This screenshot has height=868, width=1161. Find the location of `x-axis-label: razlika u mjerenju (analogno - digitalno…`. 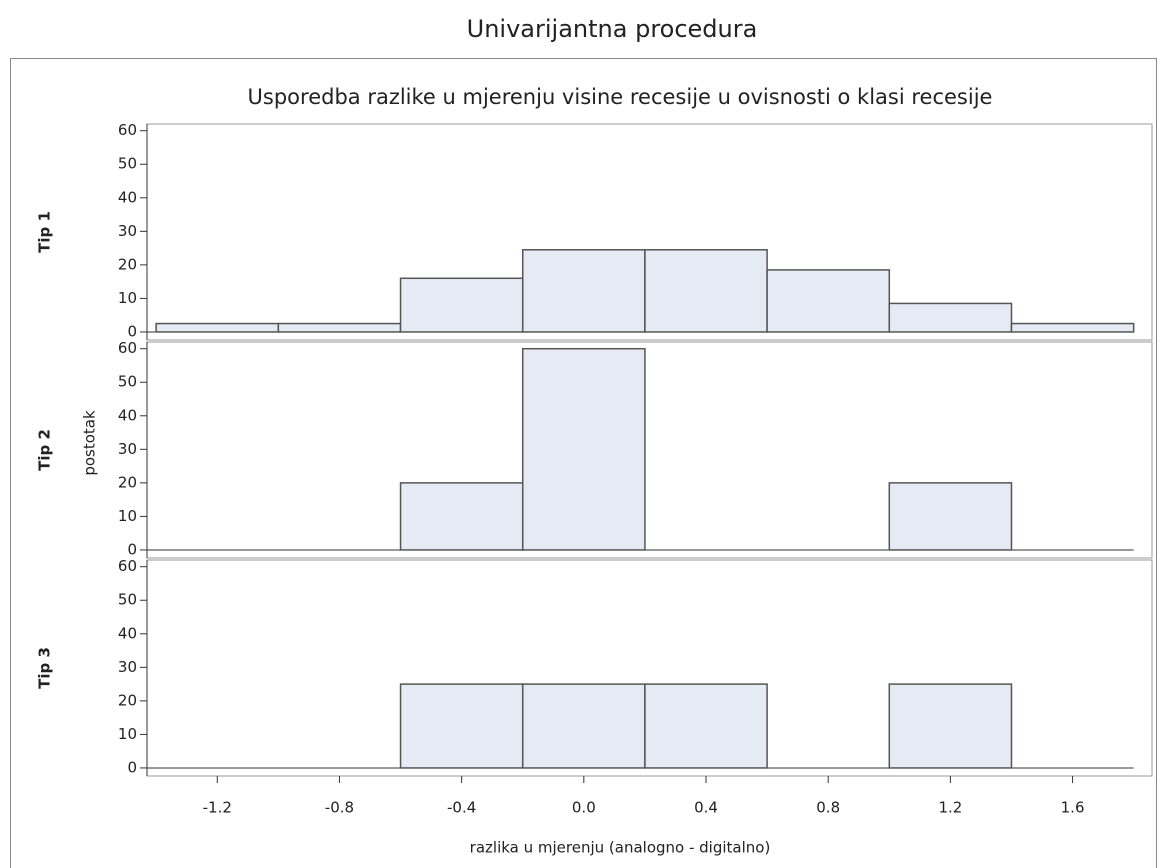

x-axis-label: razlika u mjerenju (analogno - digitalno… is located at coordinates (620, 848).